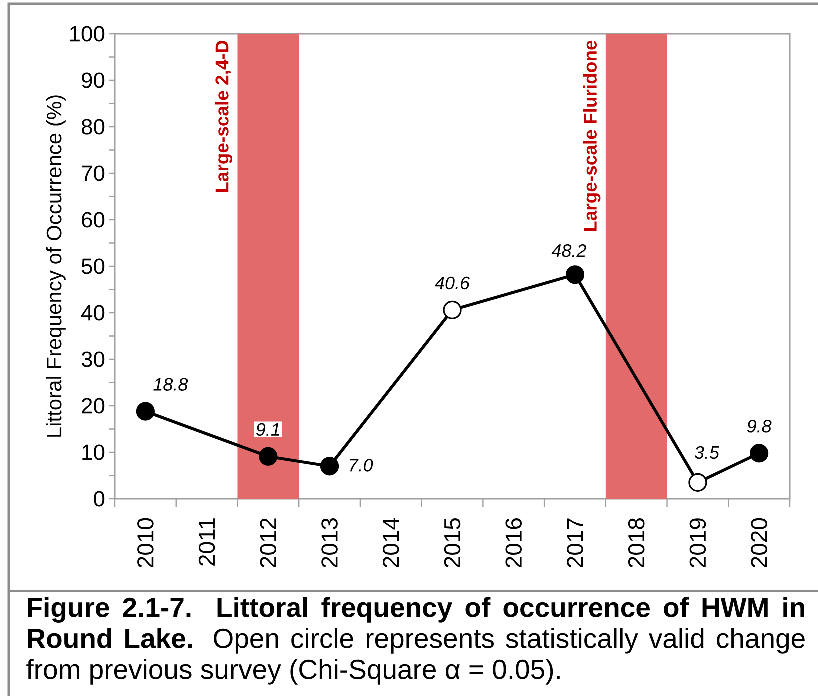 This screenshot has width=818, height=696. I want to click on x-tick-label: 2014, so click(391, 543).